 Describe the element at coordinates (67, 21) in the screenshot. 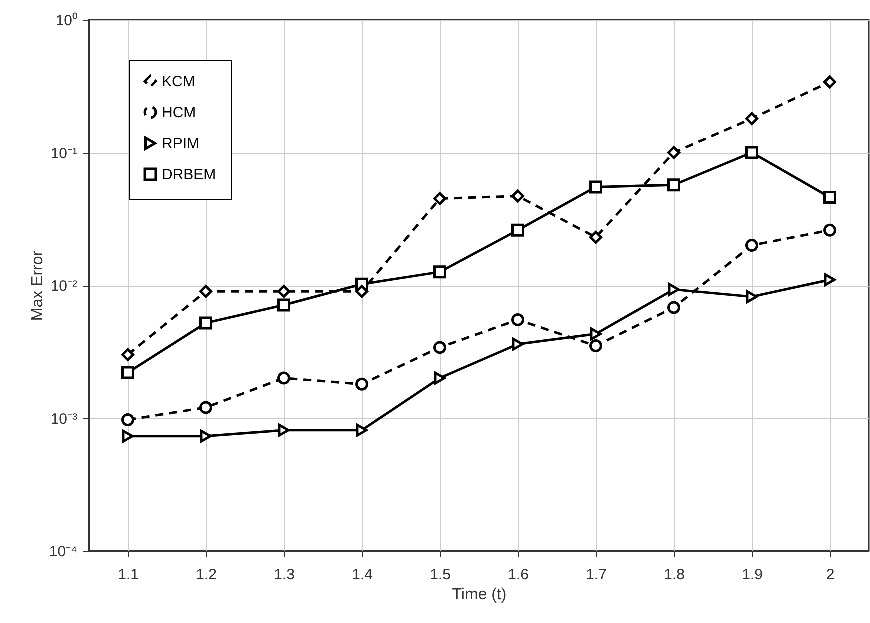

I see `y-tick-label: 10⁰` at that location.